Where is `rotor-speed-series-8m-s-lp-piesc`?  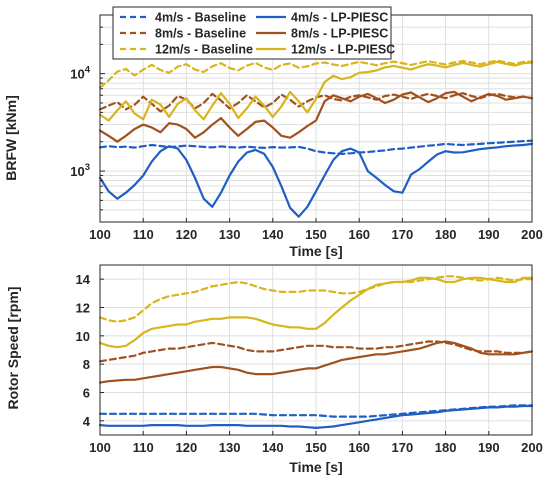 rotor-speed-series-8m-s-lp-piesc is located at coordinates (316, 362).